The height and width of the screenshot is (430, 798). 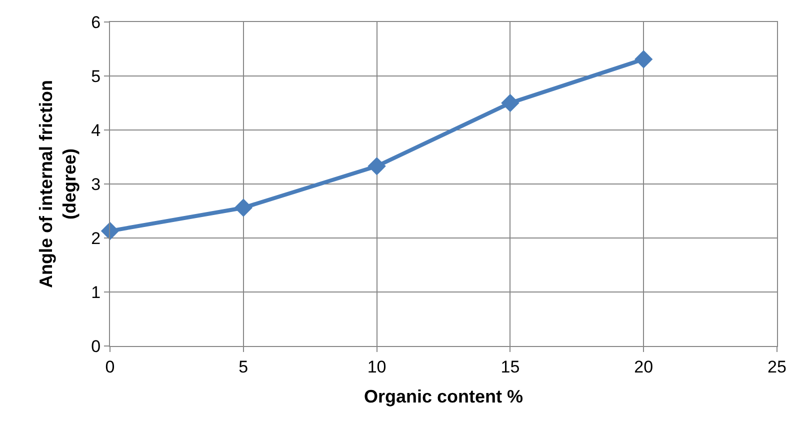 I want to click on y-tick-label: 1, so click(x=96, y=292).